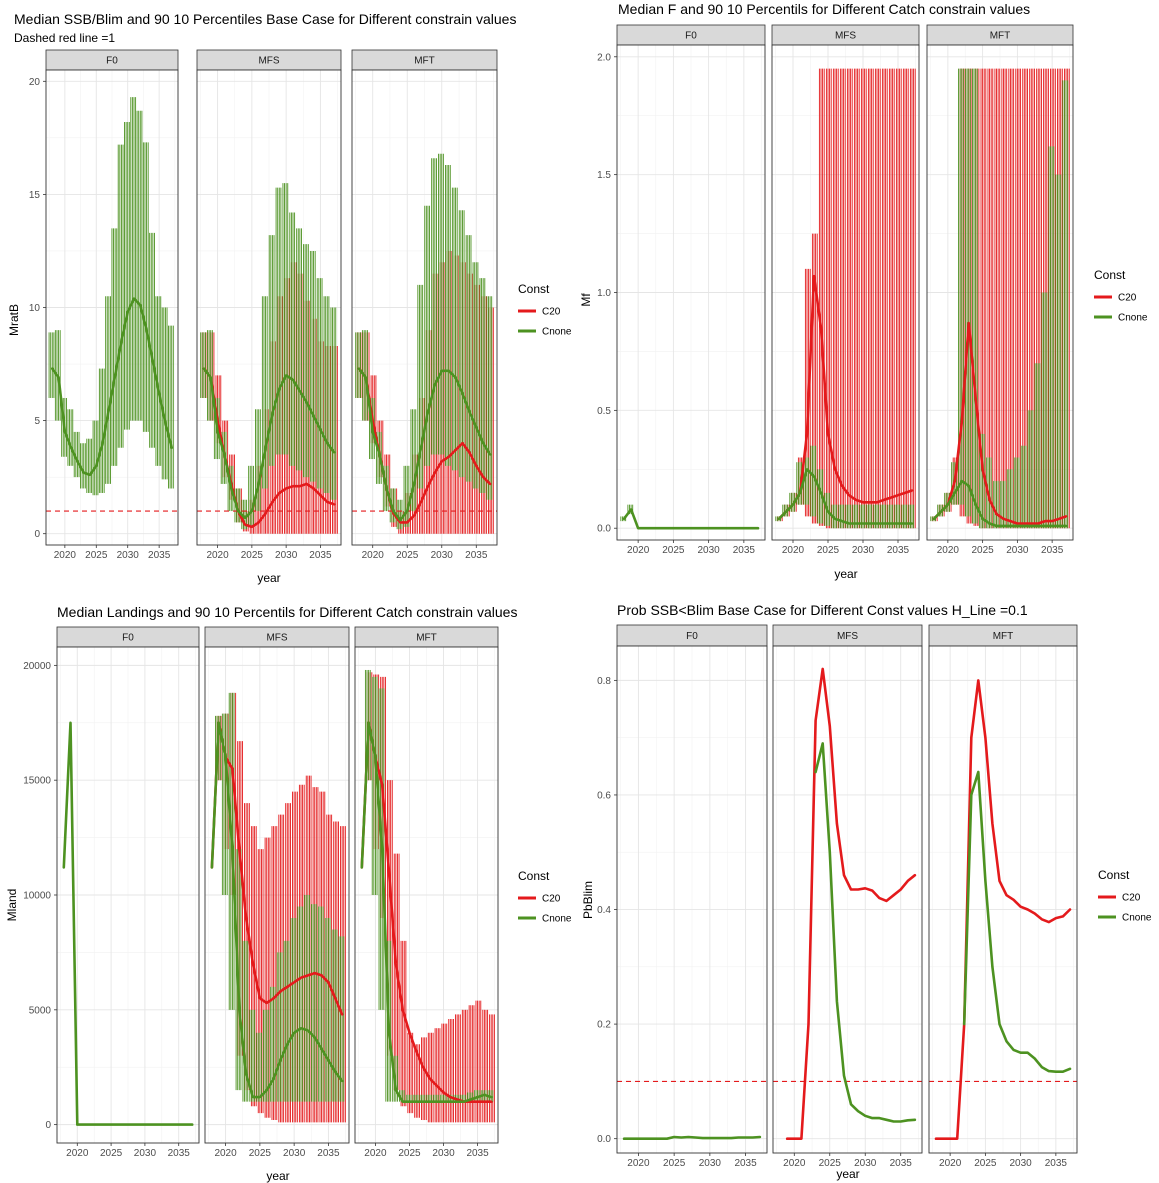 This screenshot has width=1159, height=1183. I want to click on y-tick-label: 0.4, so click(604, 910).